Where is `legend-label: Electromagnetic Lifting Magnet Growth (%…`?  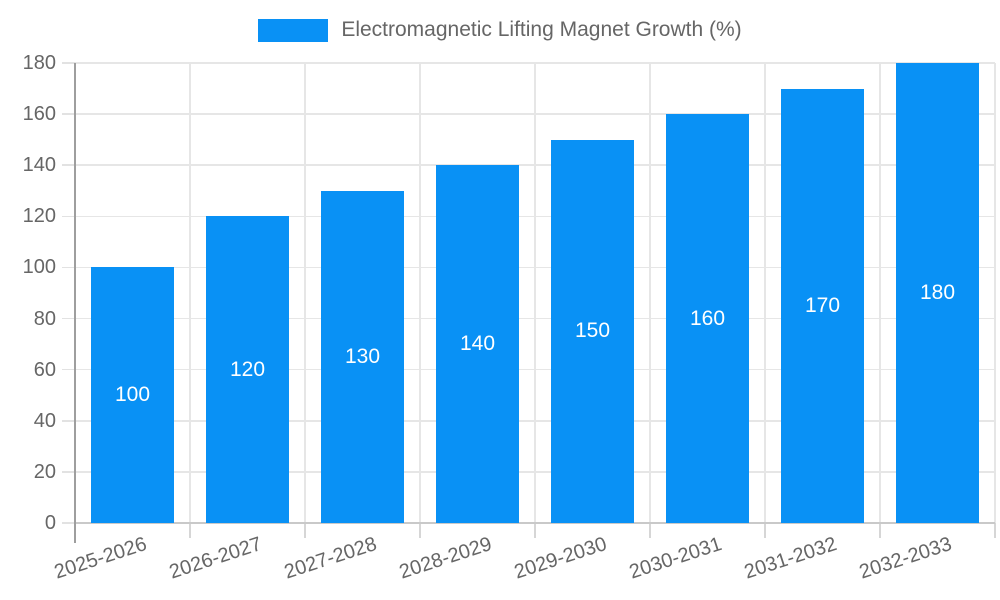
legend-label: Electromagnetic Lifting Magnet Growth (%… is located at coordinates (541, 29).